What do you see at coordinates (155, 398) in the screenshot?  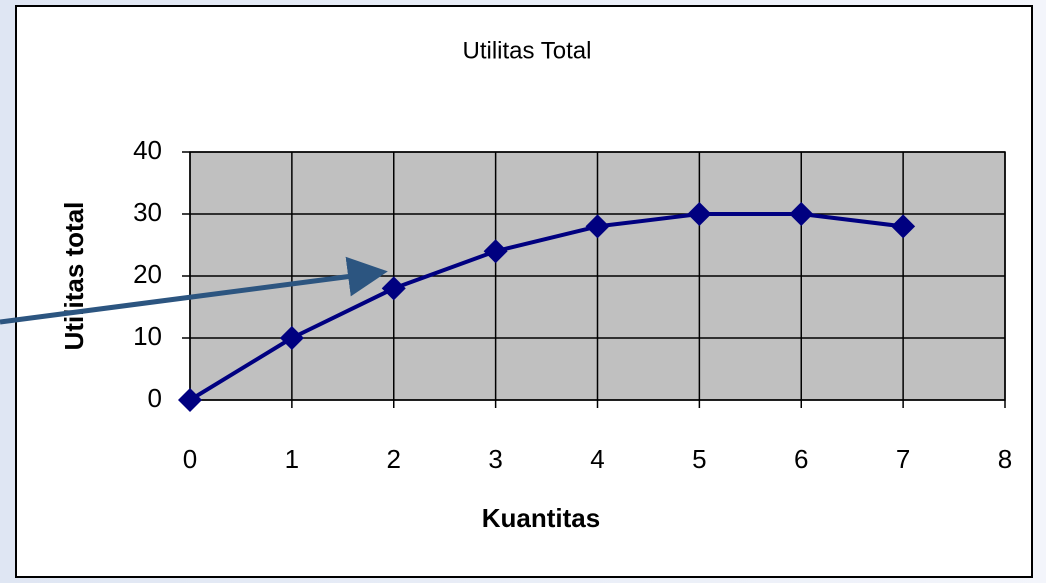 I see `y-tick-label: 0` at bounding box center [155, 398].